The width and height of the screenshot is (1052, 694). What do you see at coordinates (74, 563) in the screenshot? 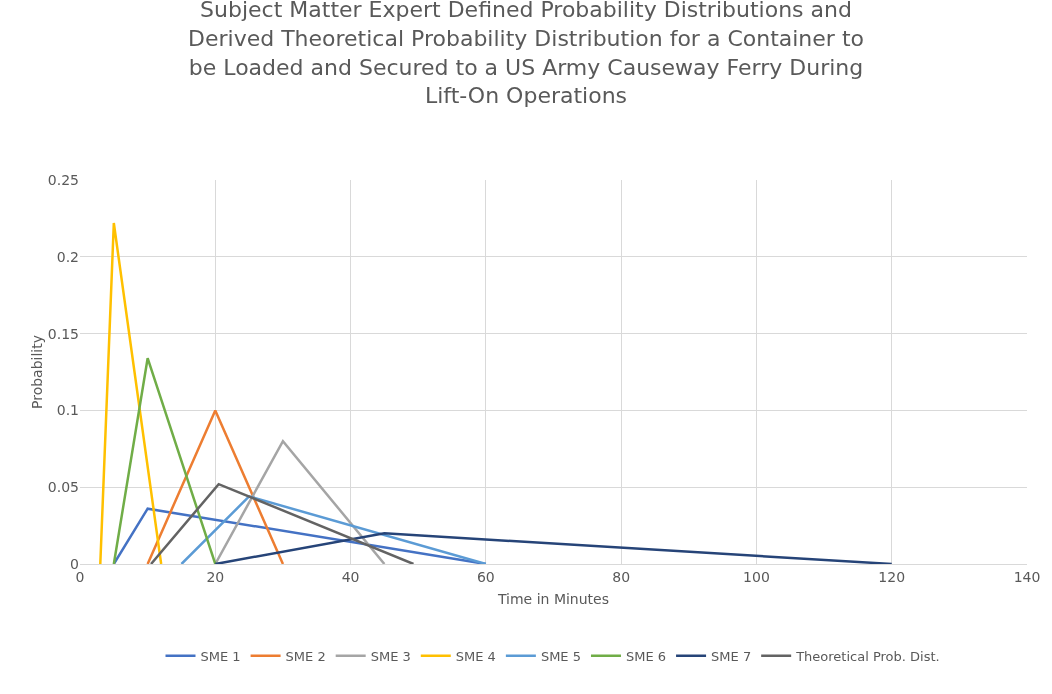
I see `y-tick-label: 0` at bounding box center [74, 563].